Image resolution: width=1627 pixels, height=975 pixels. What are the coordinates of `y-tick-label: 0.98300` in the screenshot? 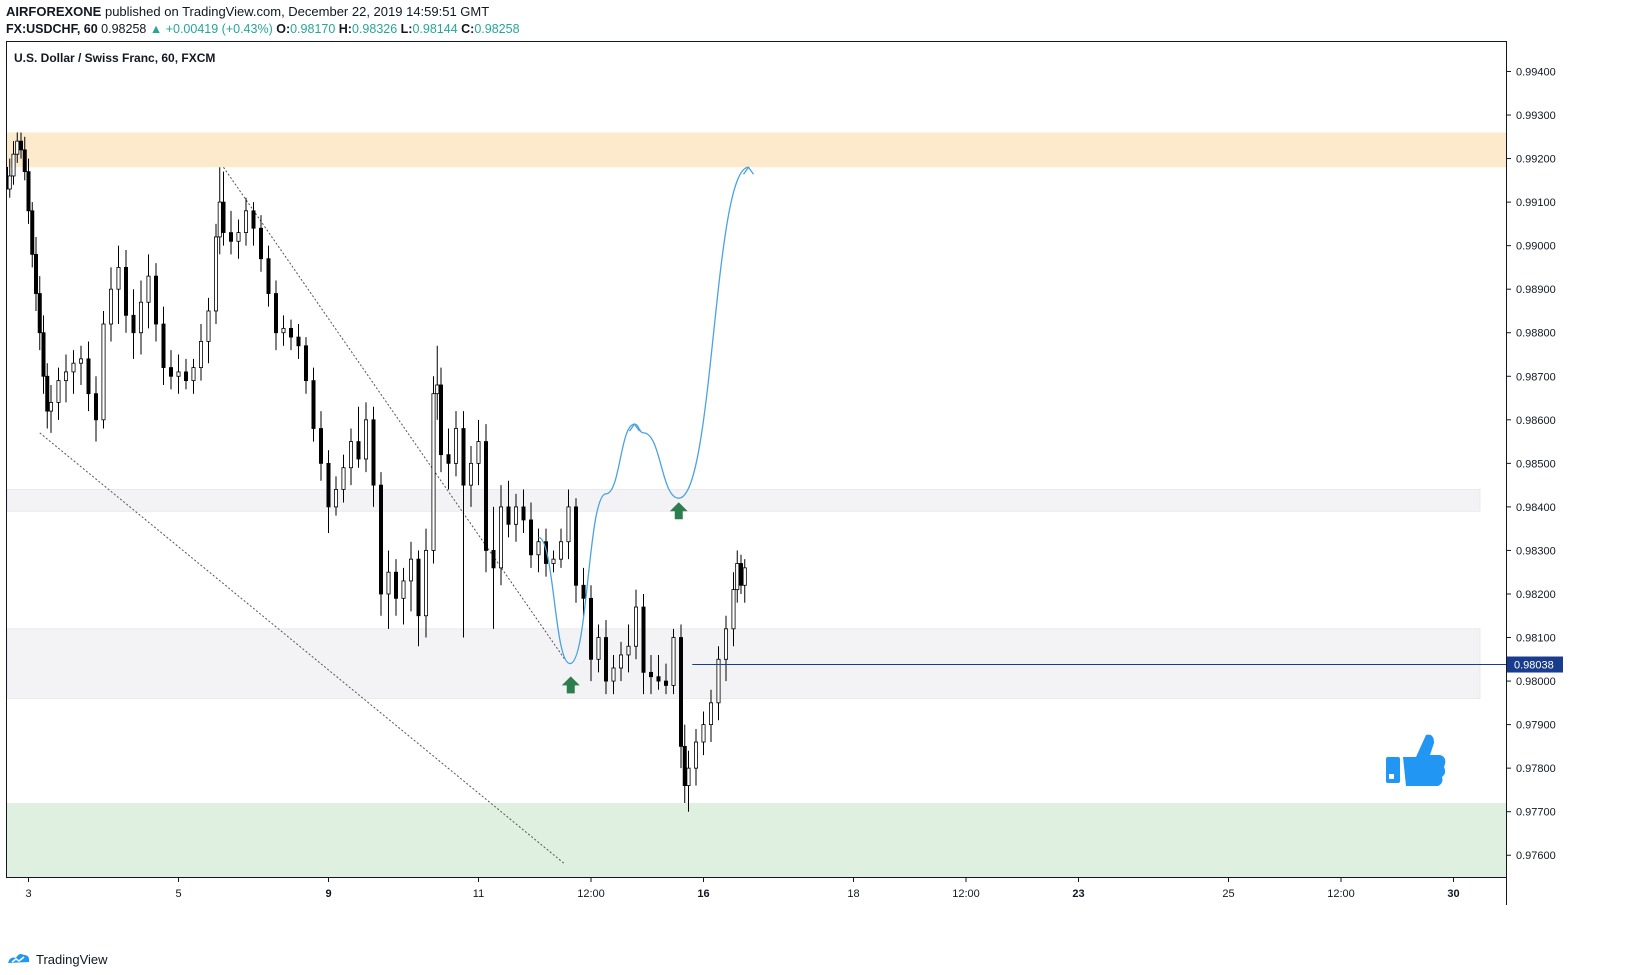 It's located at (1536, 551).